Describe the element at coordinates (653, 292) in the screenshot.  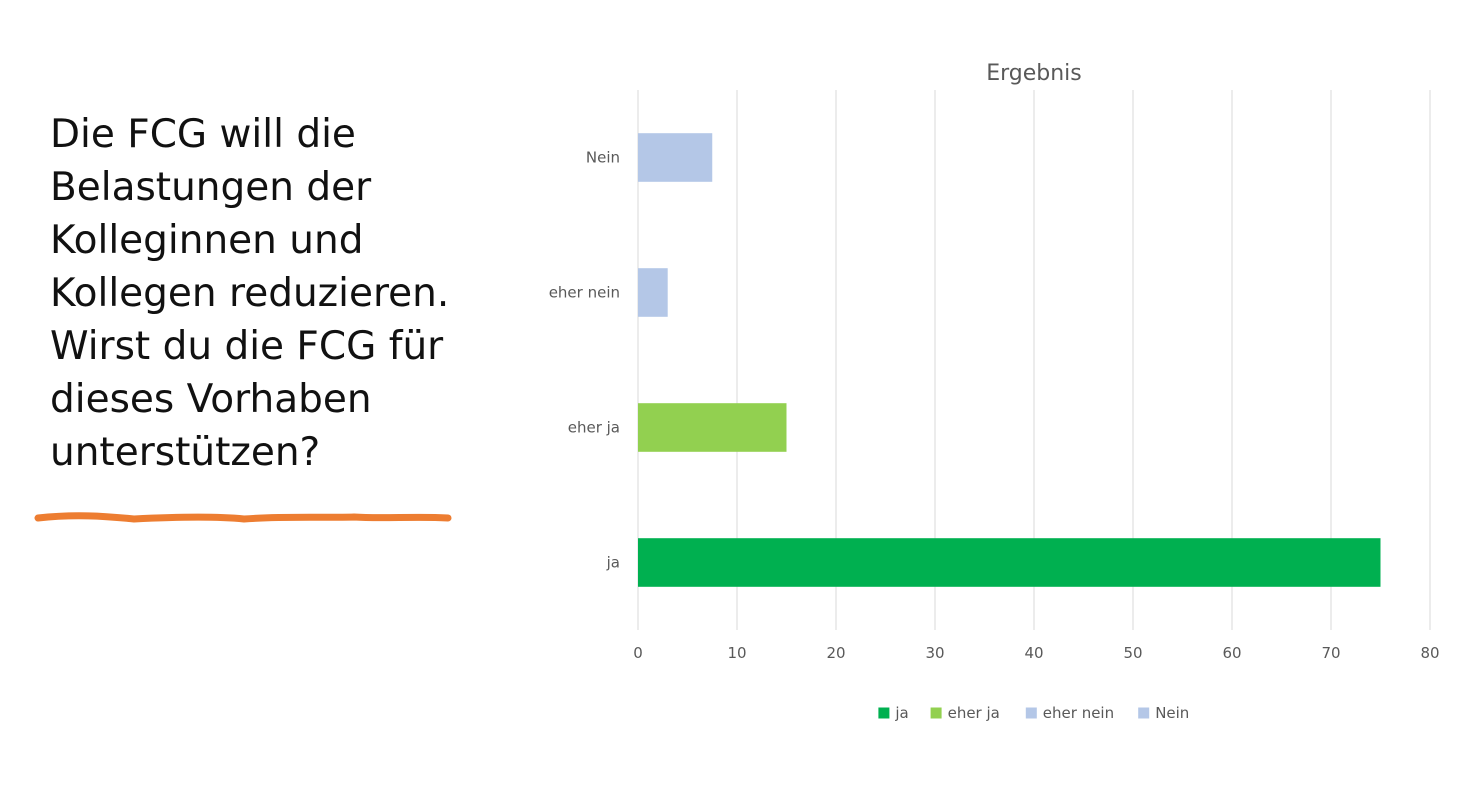
I see `bar-eher-nein` at that location.